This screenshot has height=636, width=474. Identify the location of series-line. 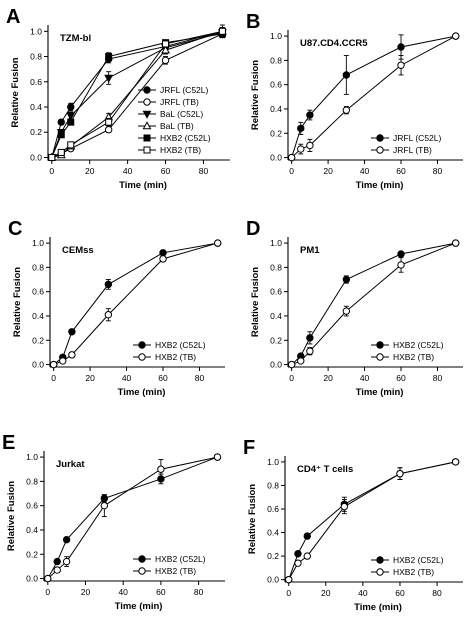
(137, 95).